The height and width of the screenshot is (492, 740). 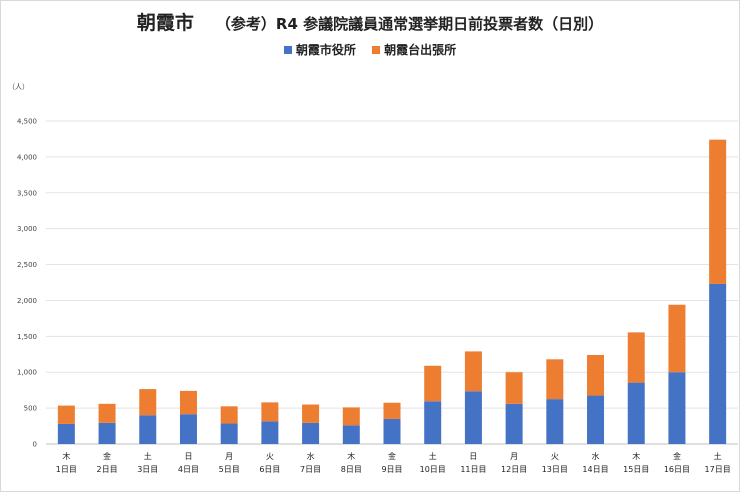 I want to click on y-tick-label: 1,000, so click(x=27, y=373).